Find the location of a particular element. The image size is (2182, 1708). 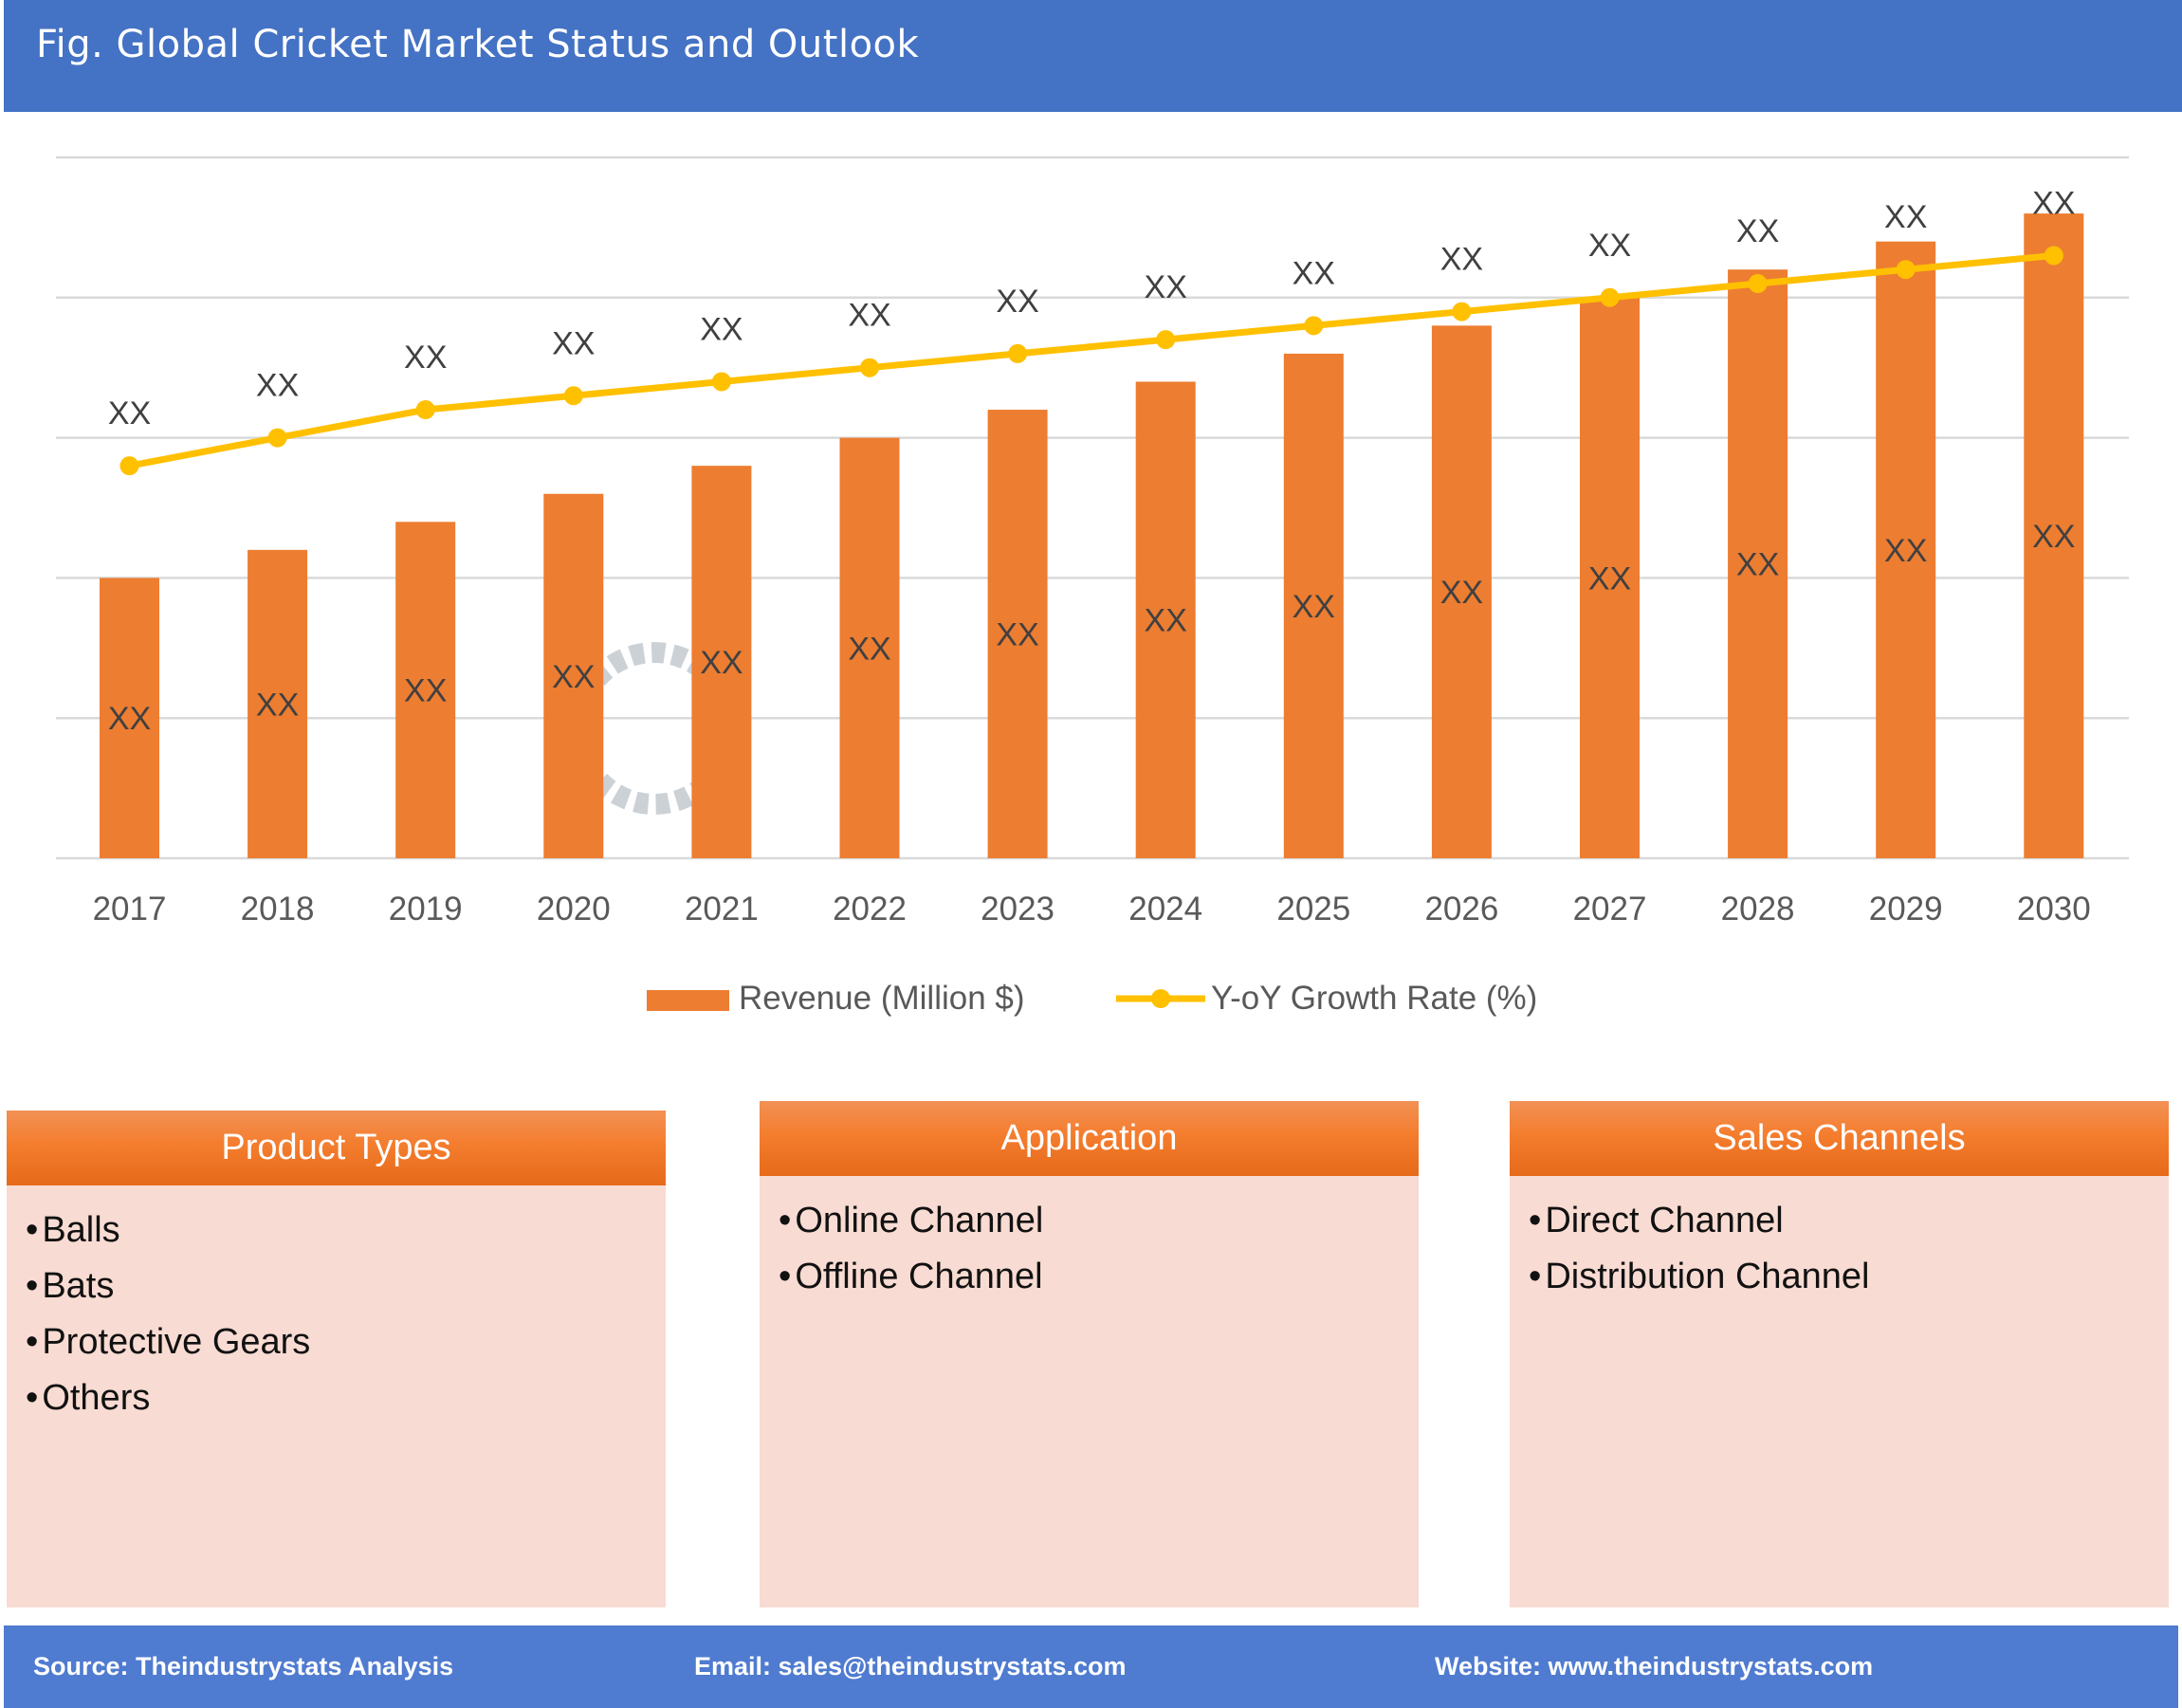

bar-2021 is located at coordinates (721, 662).